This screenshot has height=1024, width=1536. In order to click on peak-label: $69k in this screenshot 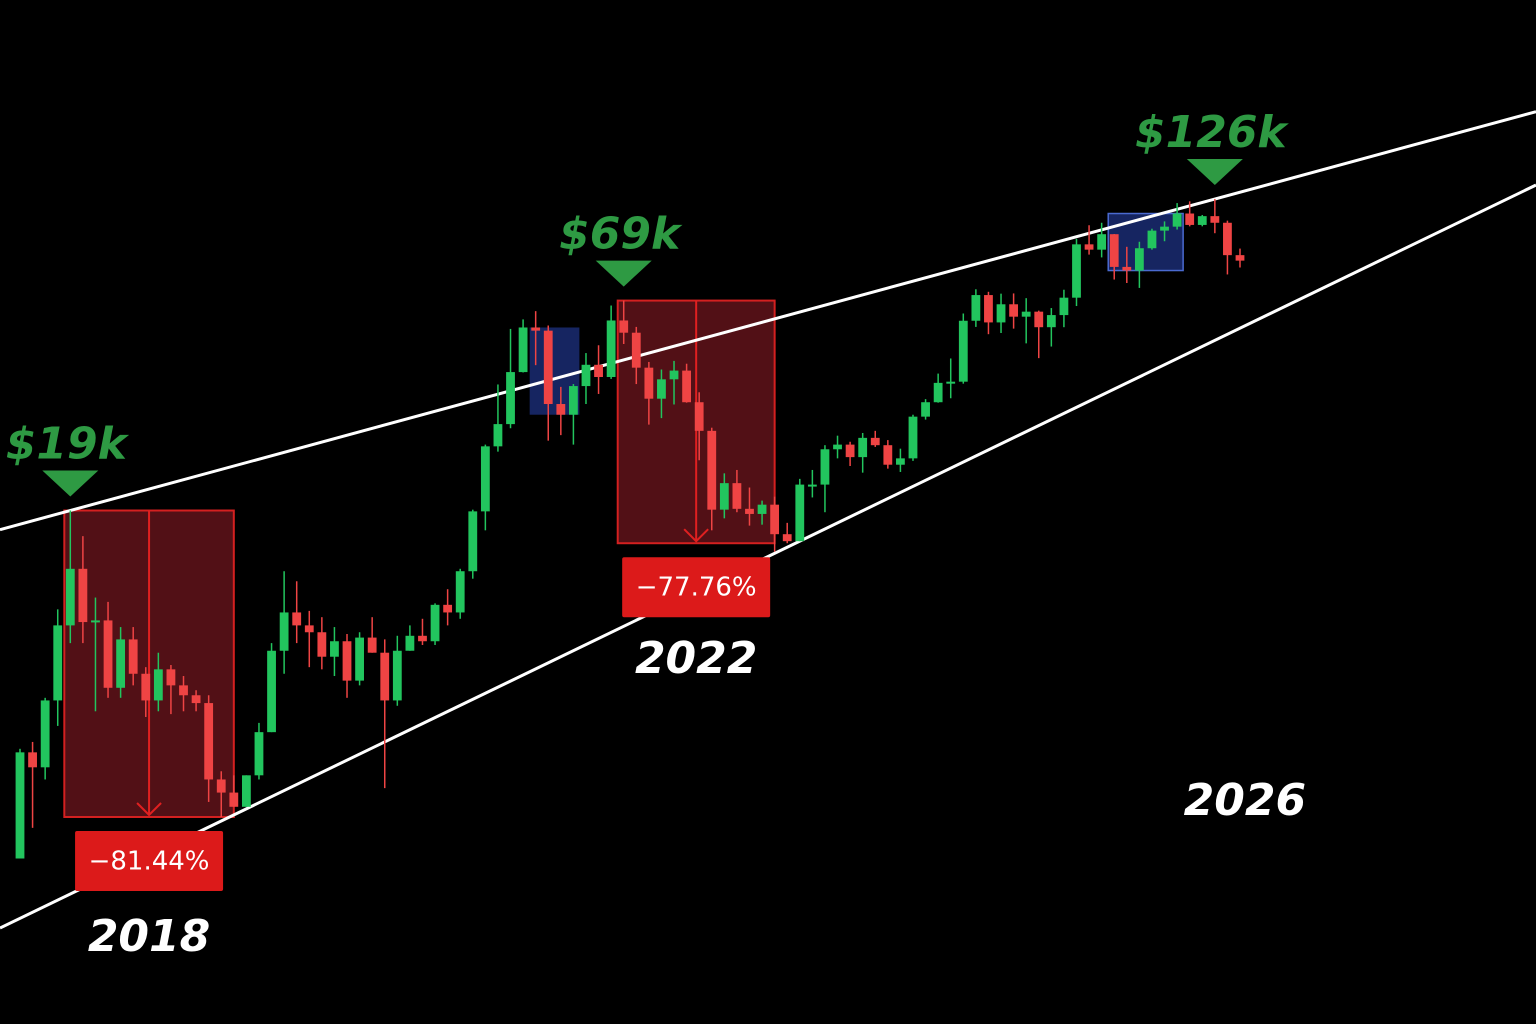, I will do `click(621, 234)`.